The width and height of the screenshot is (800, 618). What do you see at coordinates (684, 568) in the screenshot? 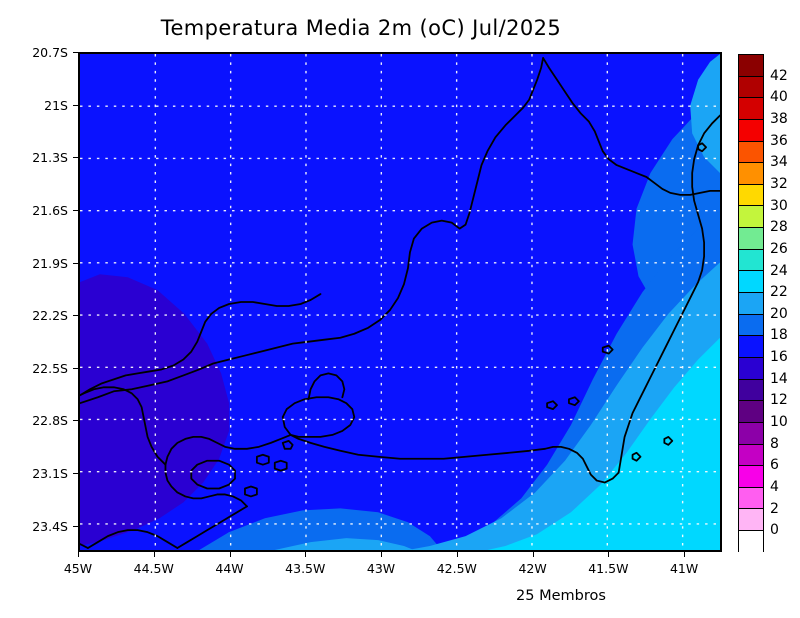
I see `x-tick-label: 41W` at bounding box center [684, 568].